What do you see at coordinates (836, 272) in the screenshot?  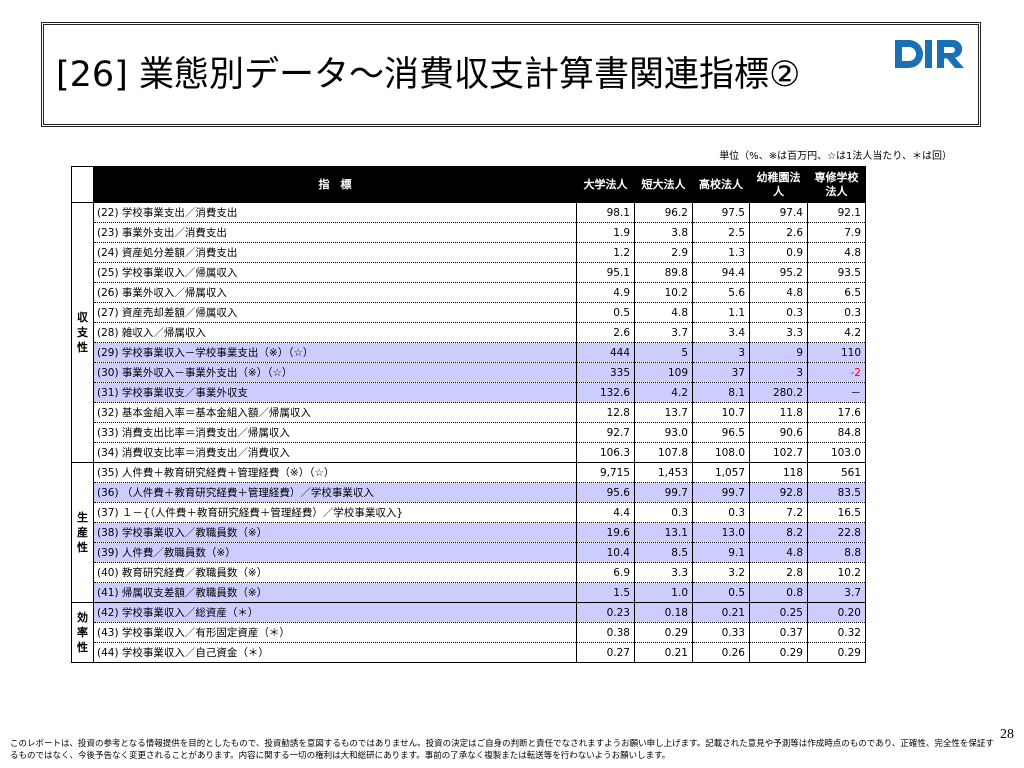 I see `value-vocational: 93.5` at bounding box center [836, 272].